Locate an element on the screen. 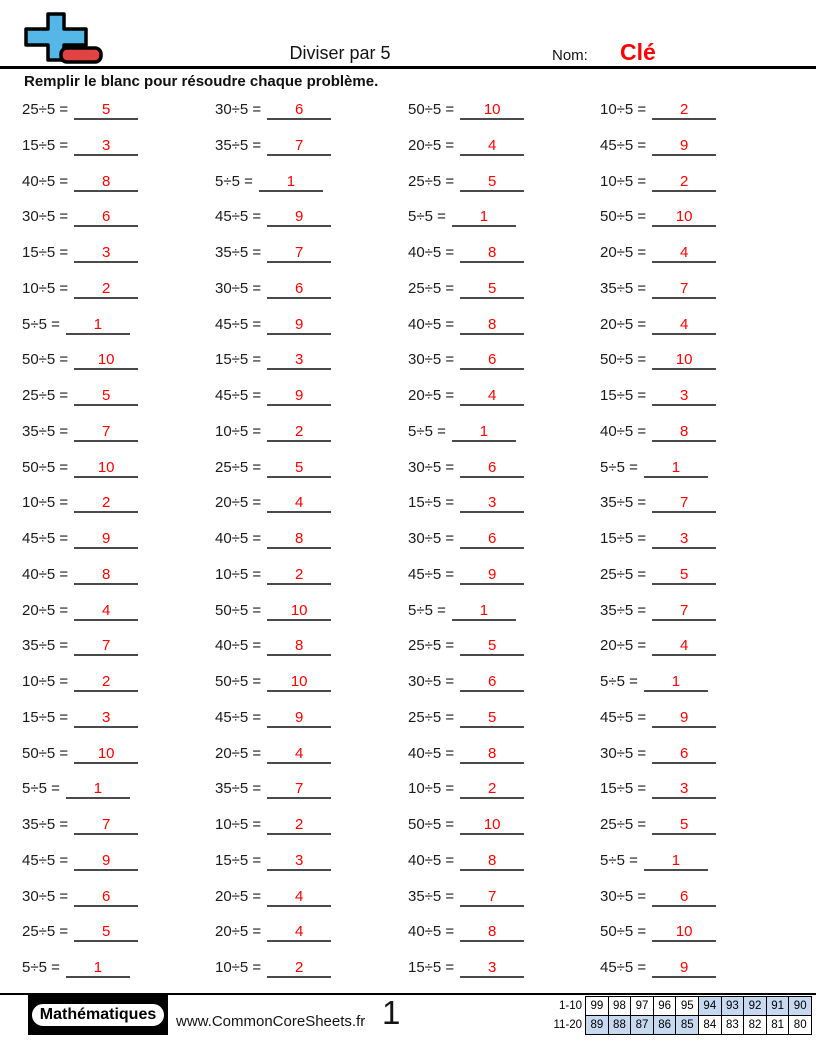  answer-blank: 4 is located at coordinates (492, 146).